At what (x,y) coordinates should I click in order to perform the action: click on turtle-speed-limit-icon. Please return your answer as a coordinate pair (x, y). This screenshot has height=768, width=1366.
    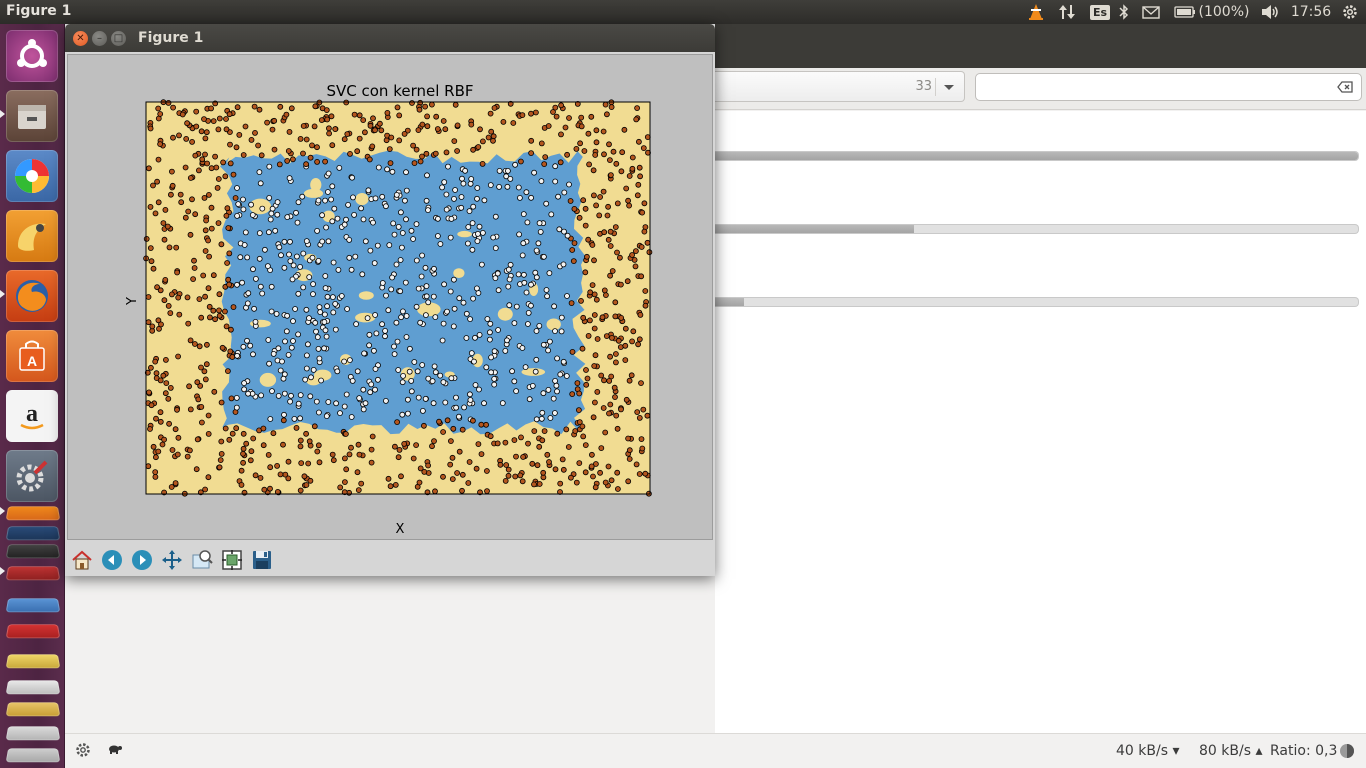
    Looking at the image, I should click on (115, 751).